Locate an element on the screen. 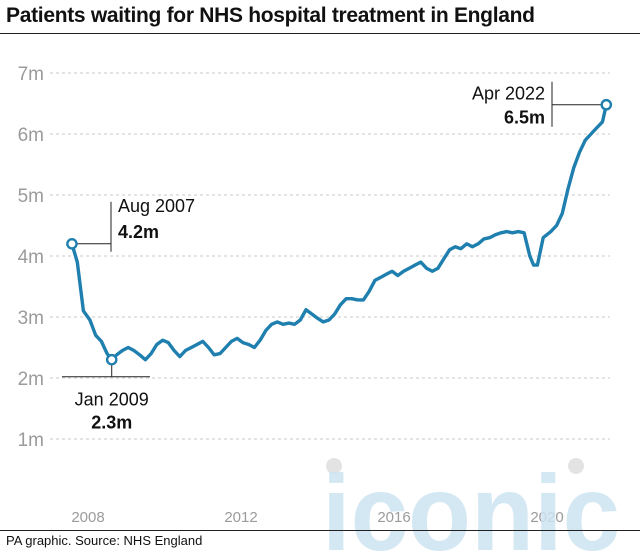  y-tick-label: 6m is located at coordinates (31, 135).